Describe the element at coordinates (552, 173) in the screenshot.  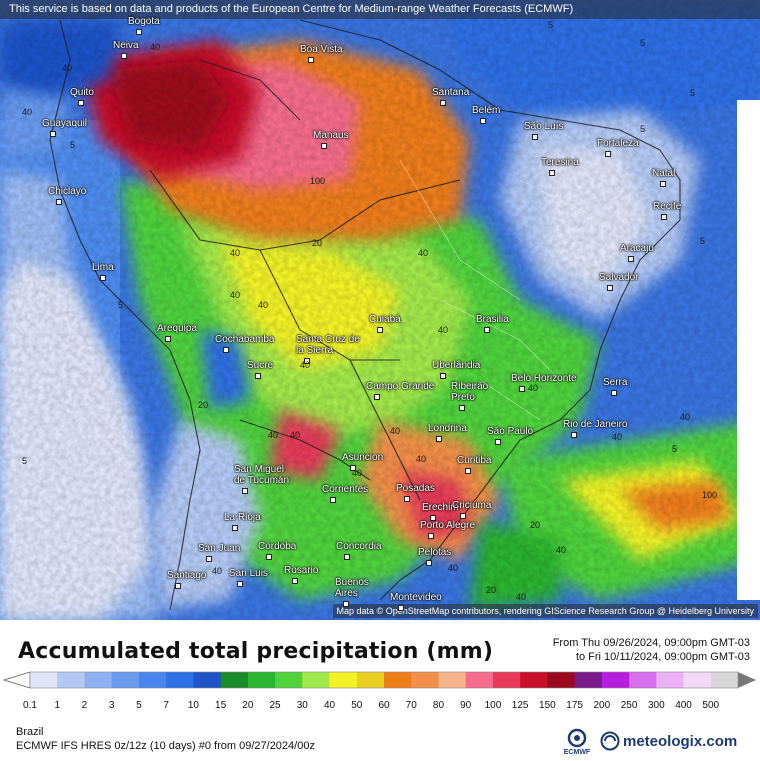
I see `city-marker-teresina` at that location.